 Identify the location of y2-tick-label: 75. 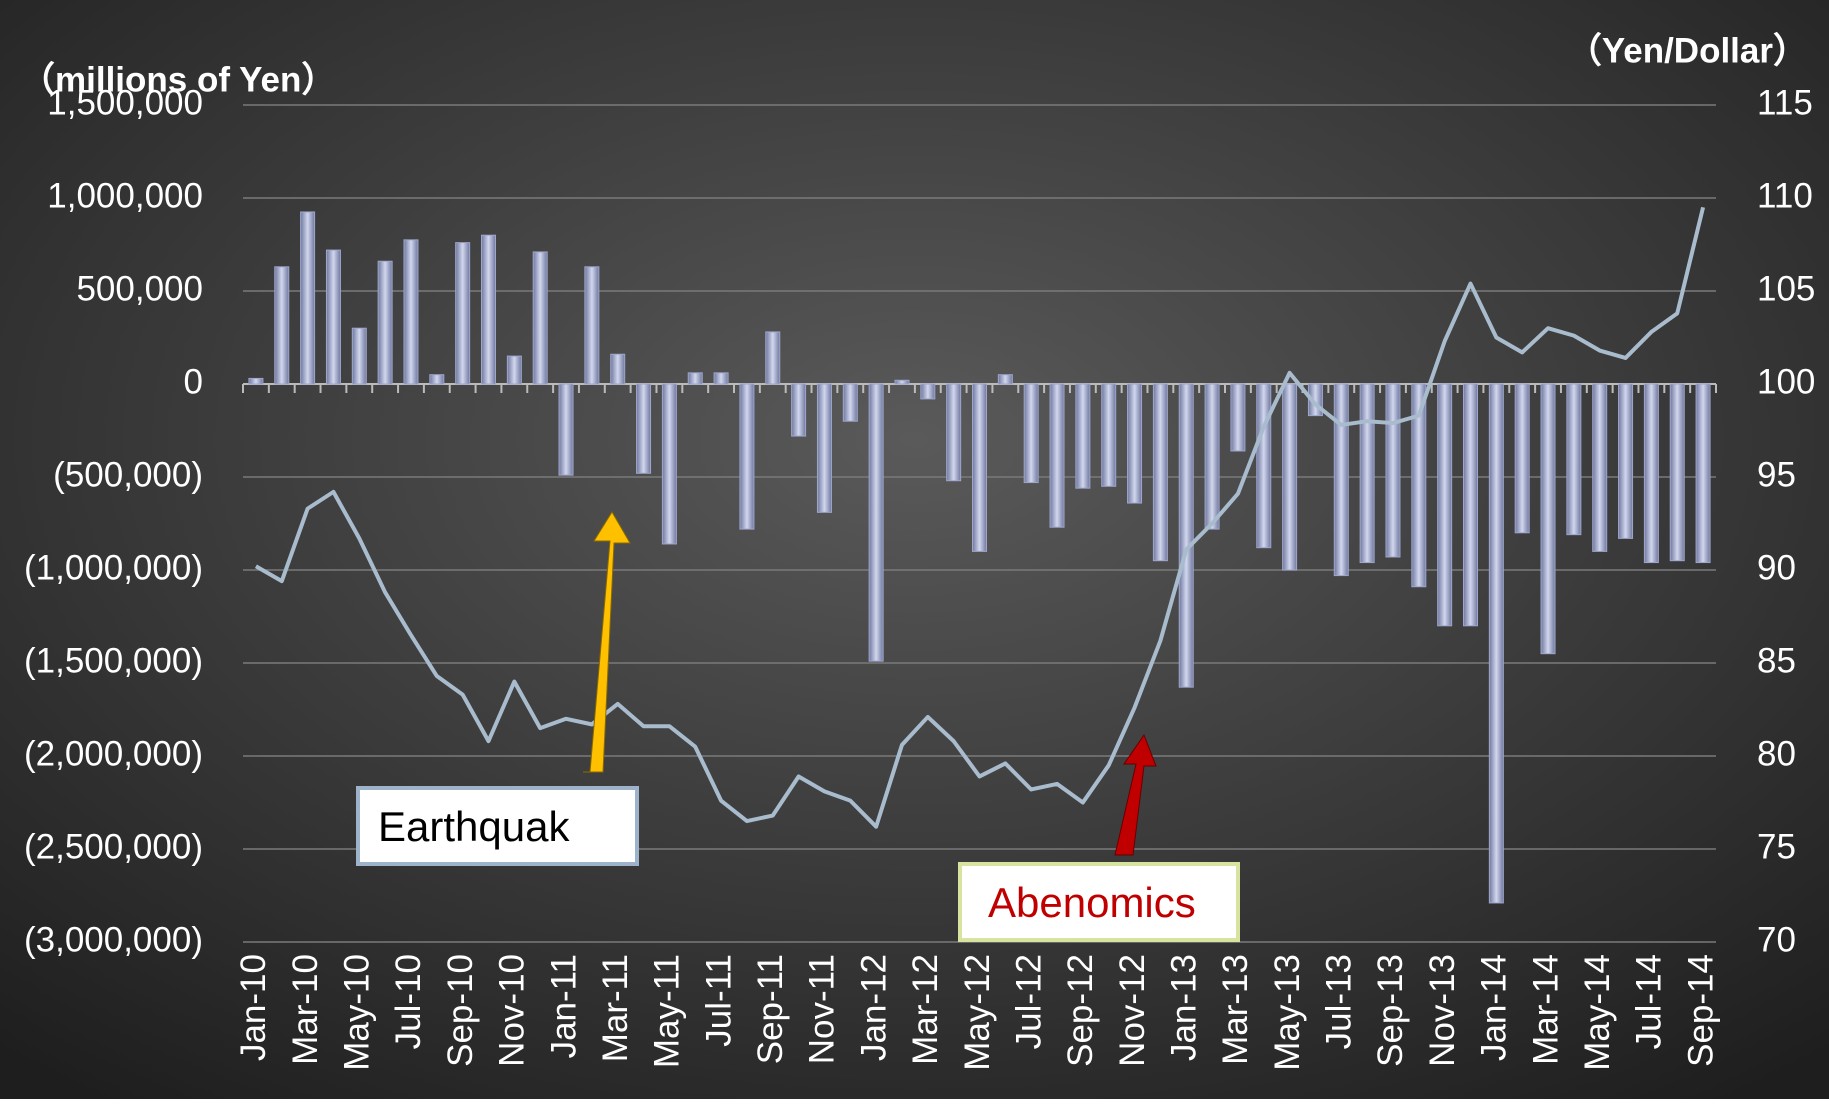
(1776, 846).